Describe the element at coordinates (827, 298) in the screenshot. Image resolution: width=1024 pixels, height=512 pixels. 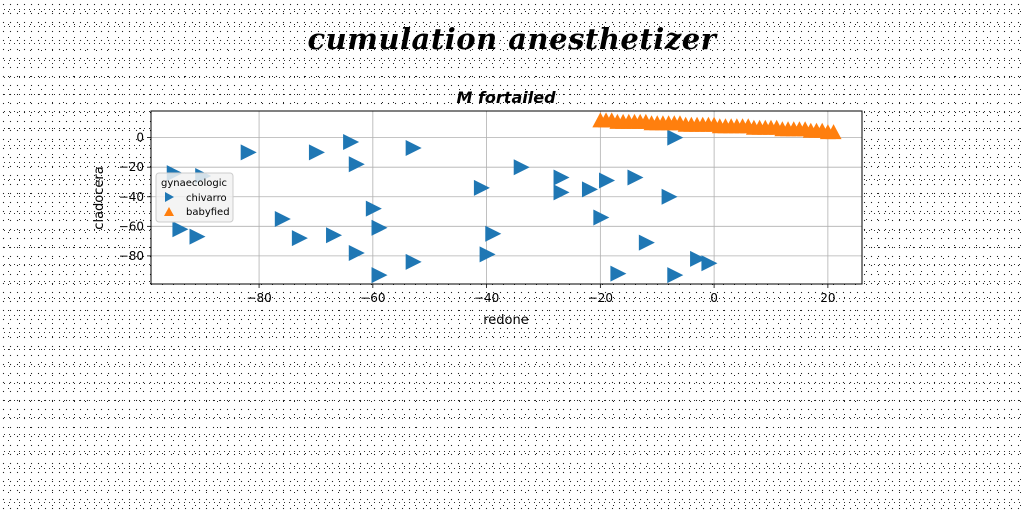
I see `x-tick-label: 20` at that location.